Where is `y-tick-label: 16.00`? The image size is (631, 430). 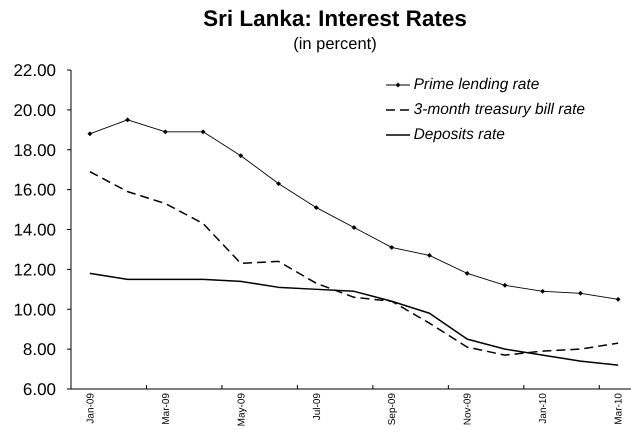
y-tick-label: 16.00 is located at coordinates (34, 190).